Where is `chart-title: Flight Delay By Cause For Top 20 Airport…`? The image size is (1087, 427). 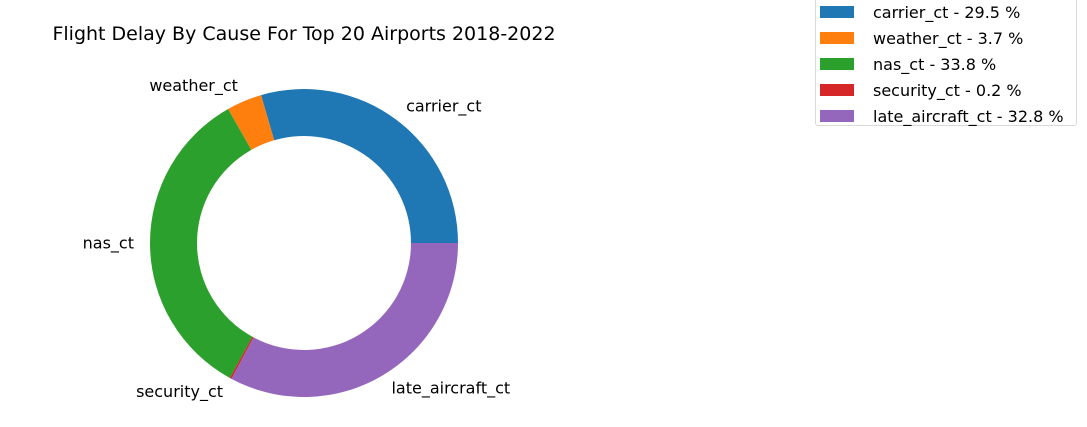 chart-title: Flight Delay By Cause For Top 20 Airport… is located at coordinates (303, 34).